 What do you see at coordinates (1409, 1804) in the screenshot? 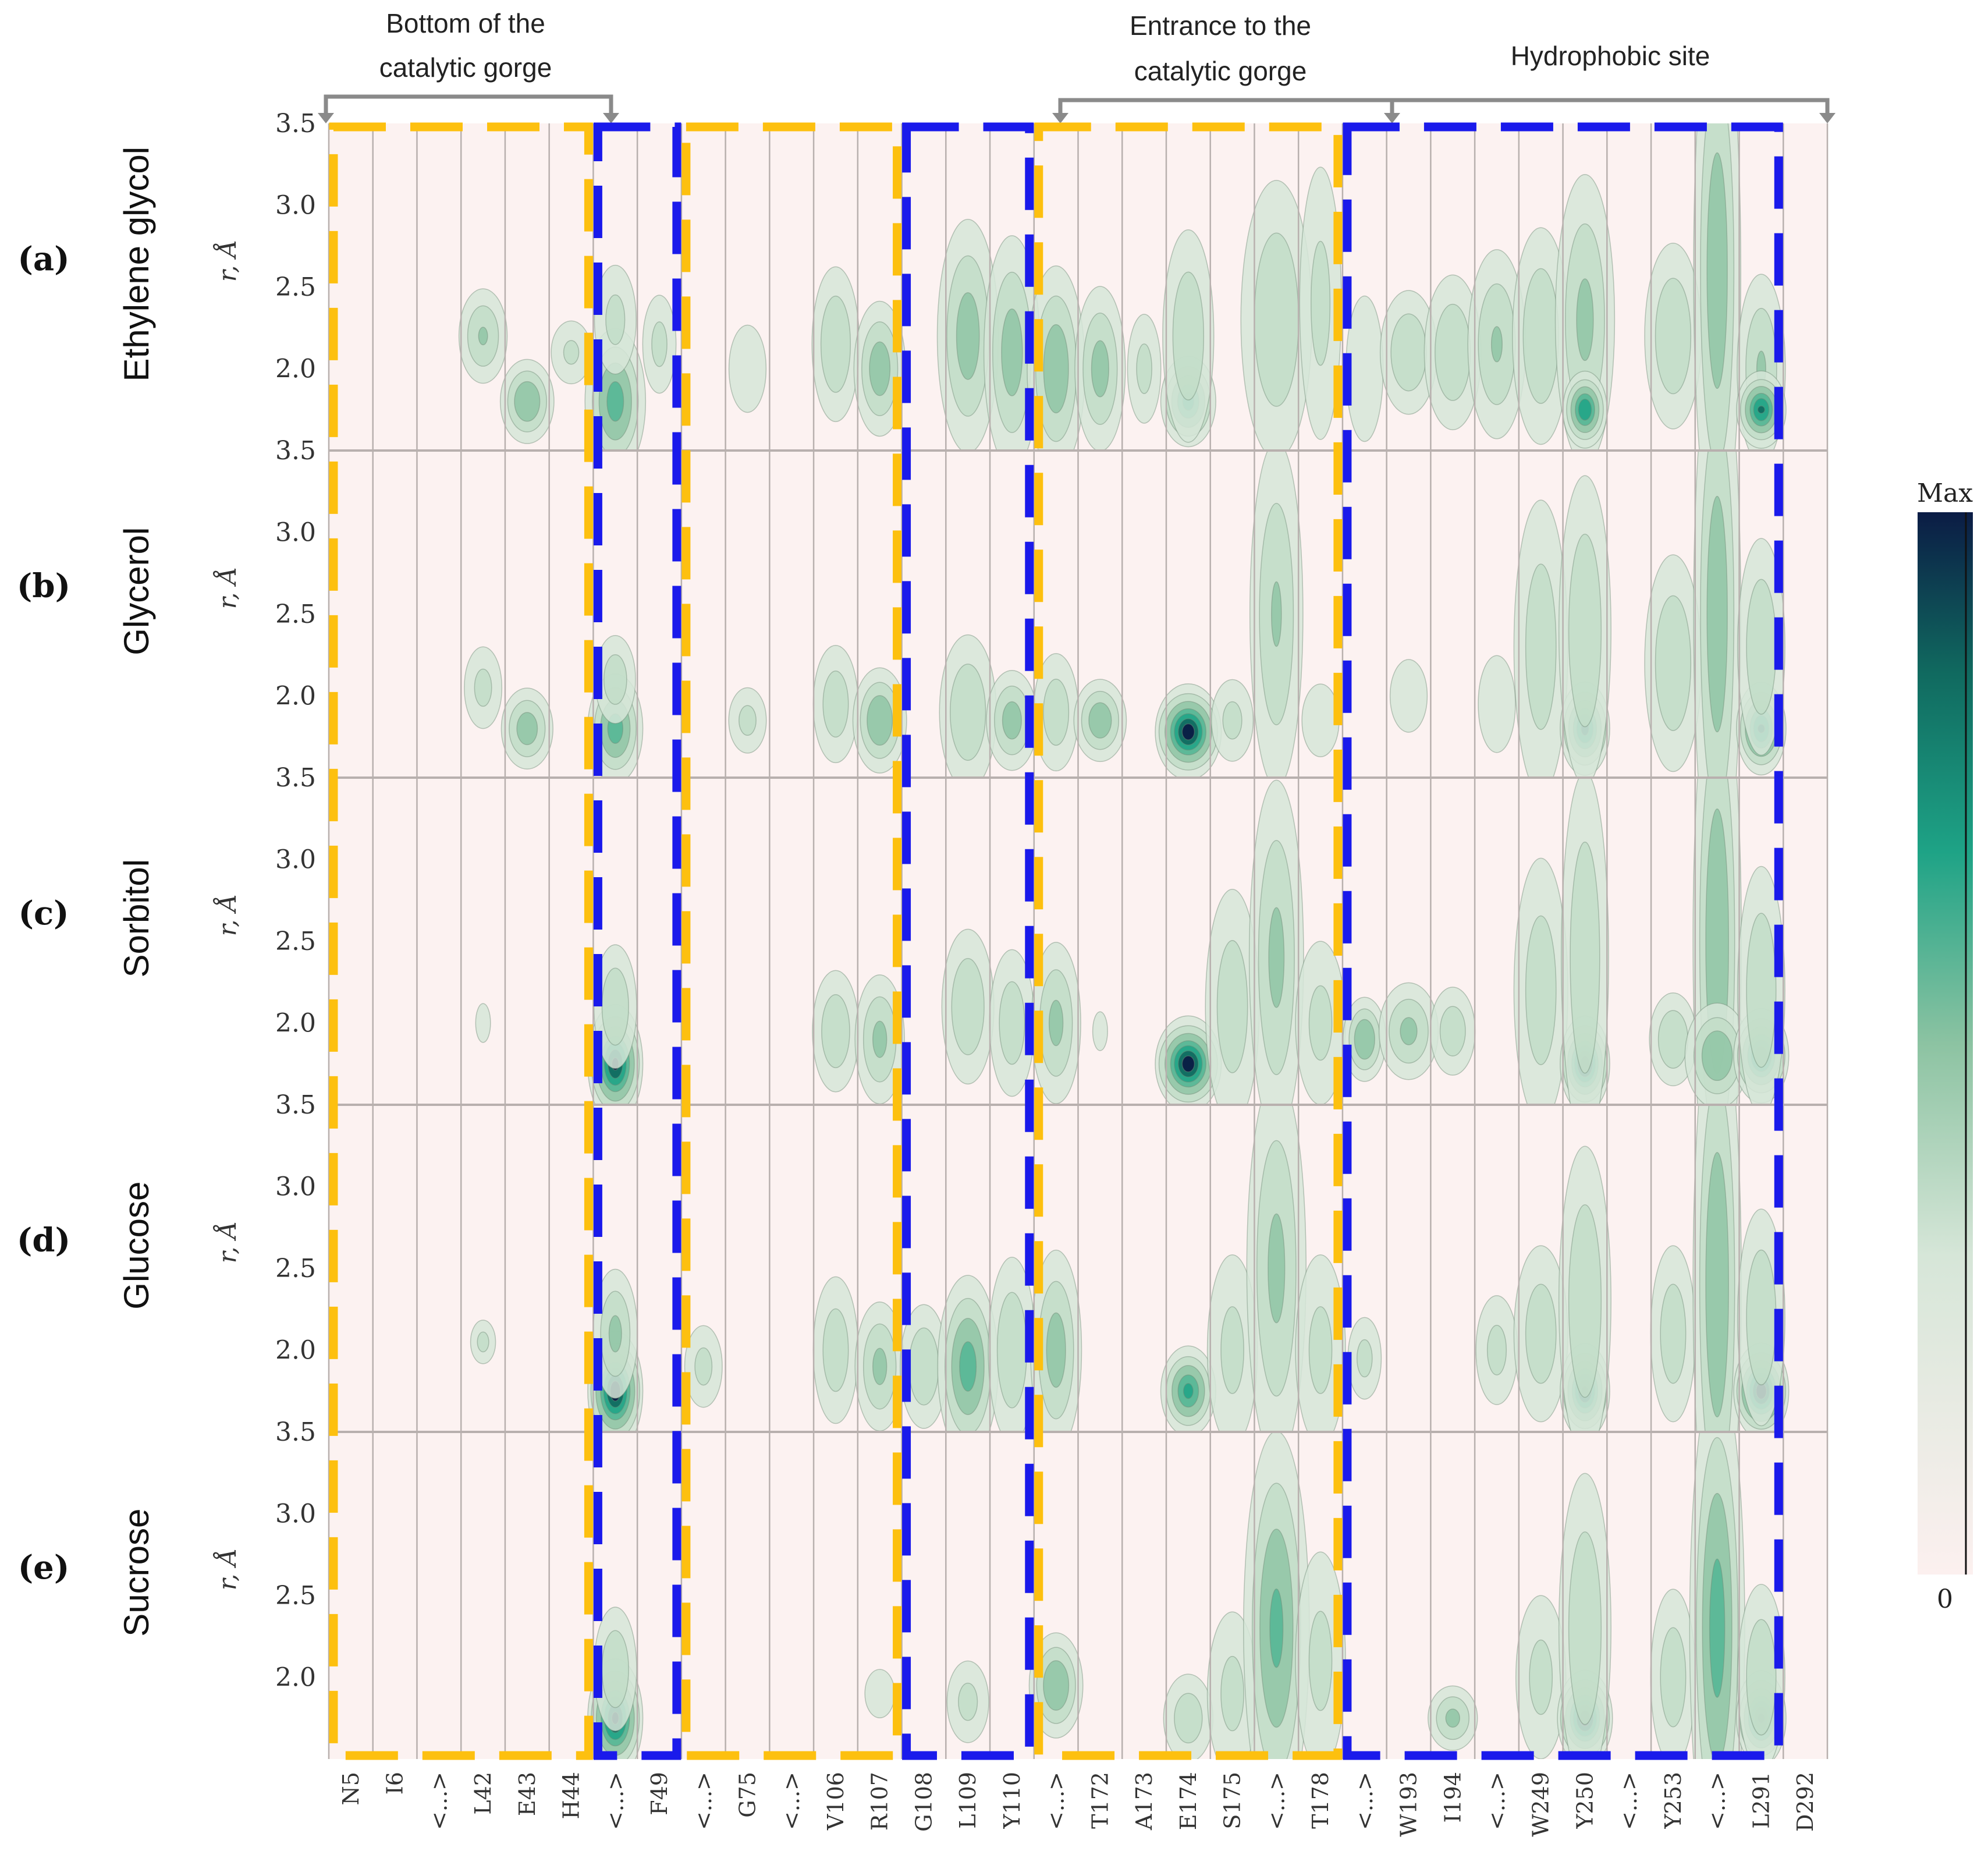
I see `x-tick-label: W193` at bounding box center [1409, 1804].